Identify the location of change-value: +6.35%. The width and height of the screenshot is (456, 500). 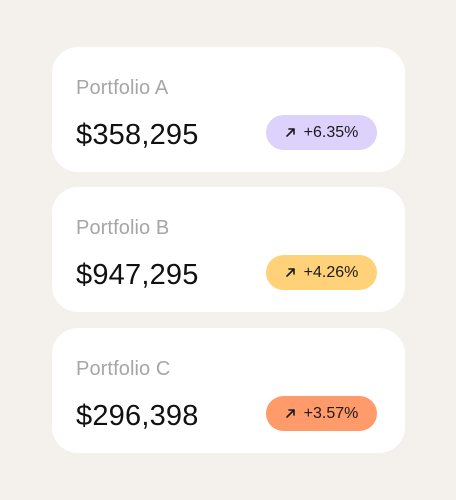
(331, 132).